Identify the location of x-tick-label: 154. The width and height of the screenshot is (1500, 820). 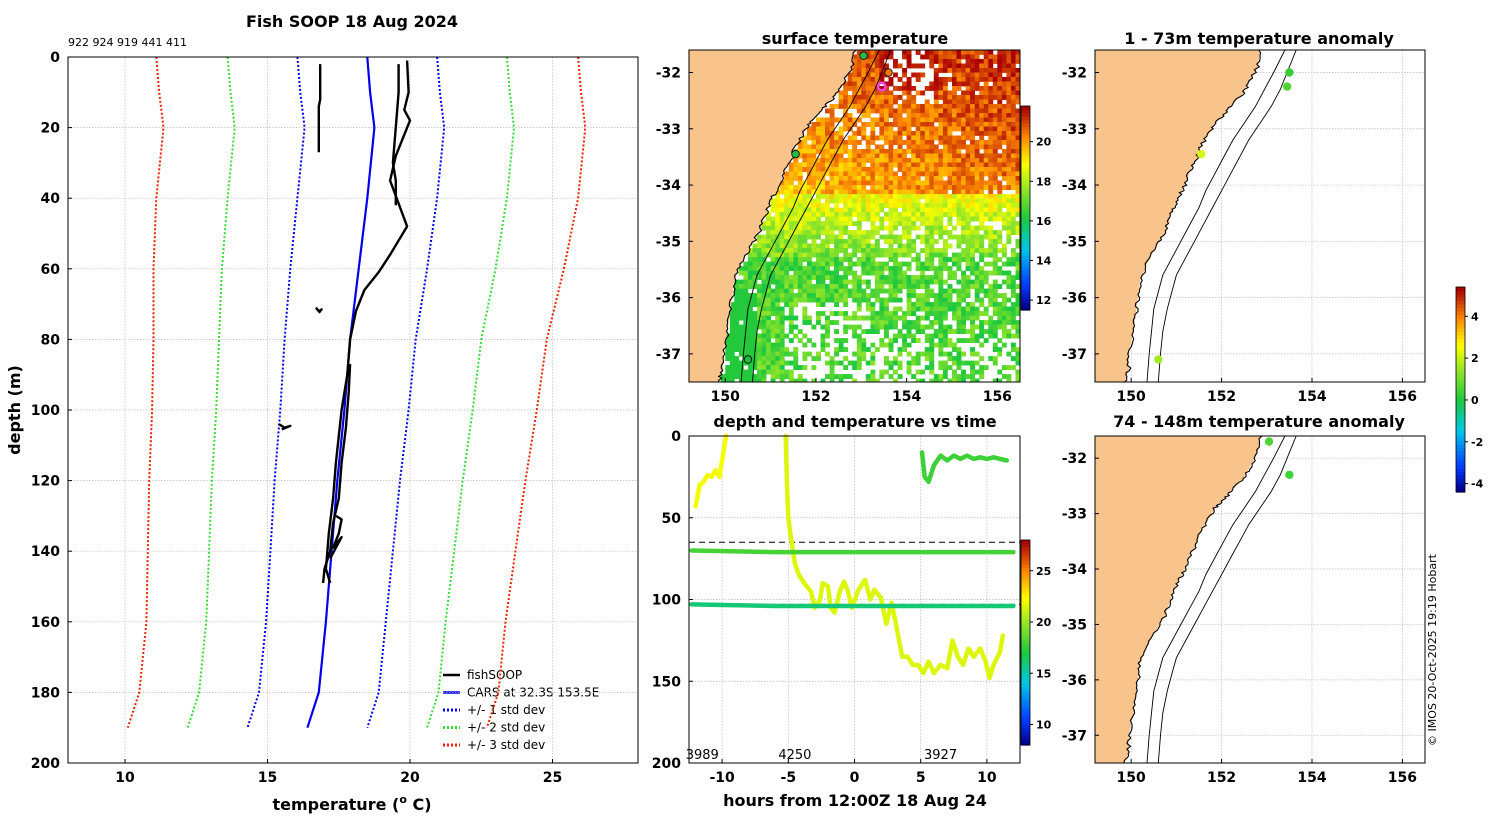
(1311, 778).